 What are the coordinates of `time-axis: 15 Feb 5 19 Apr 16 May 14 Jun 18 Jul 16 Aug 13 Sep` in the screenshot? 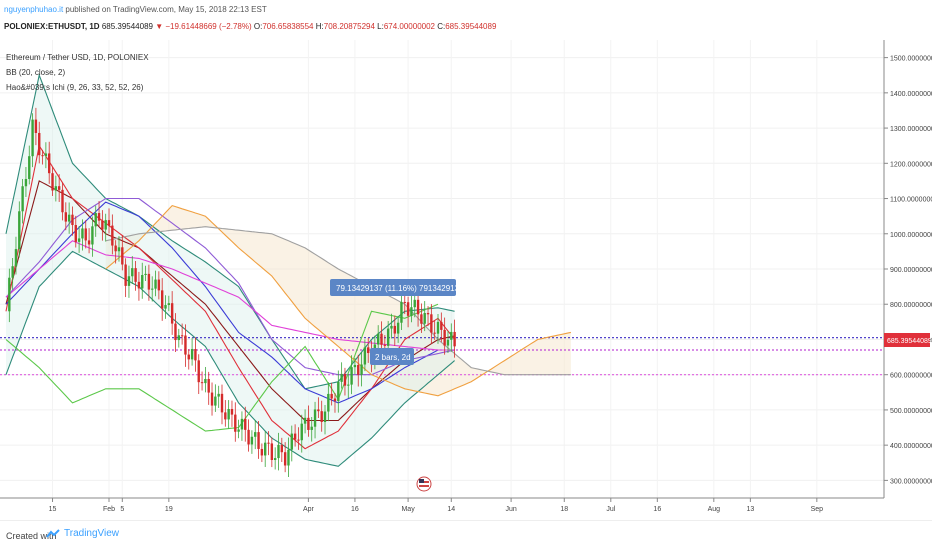 It's located at (436, 505).